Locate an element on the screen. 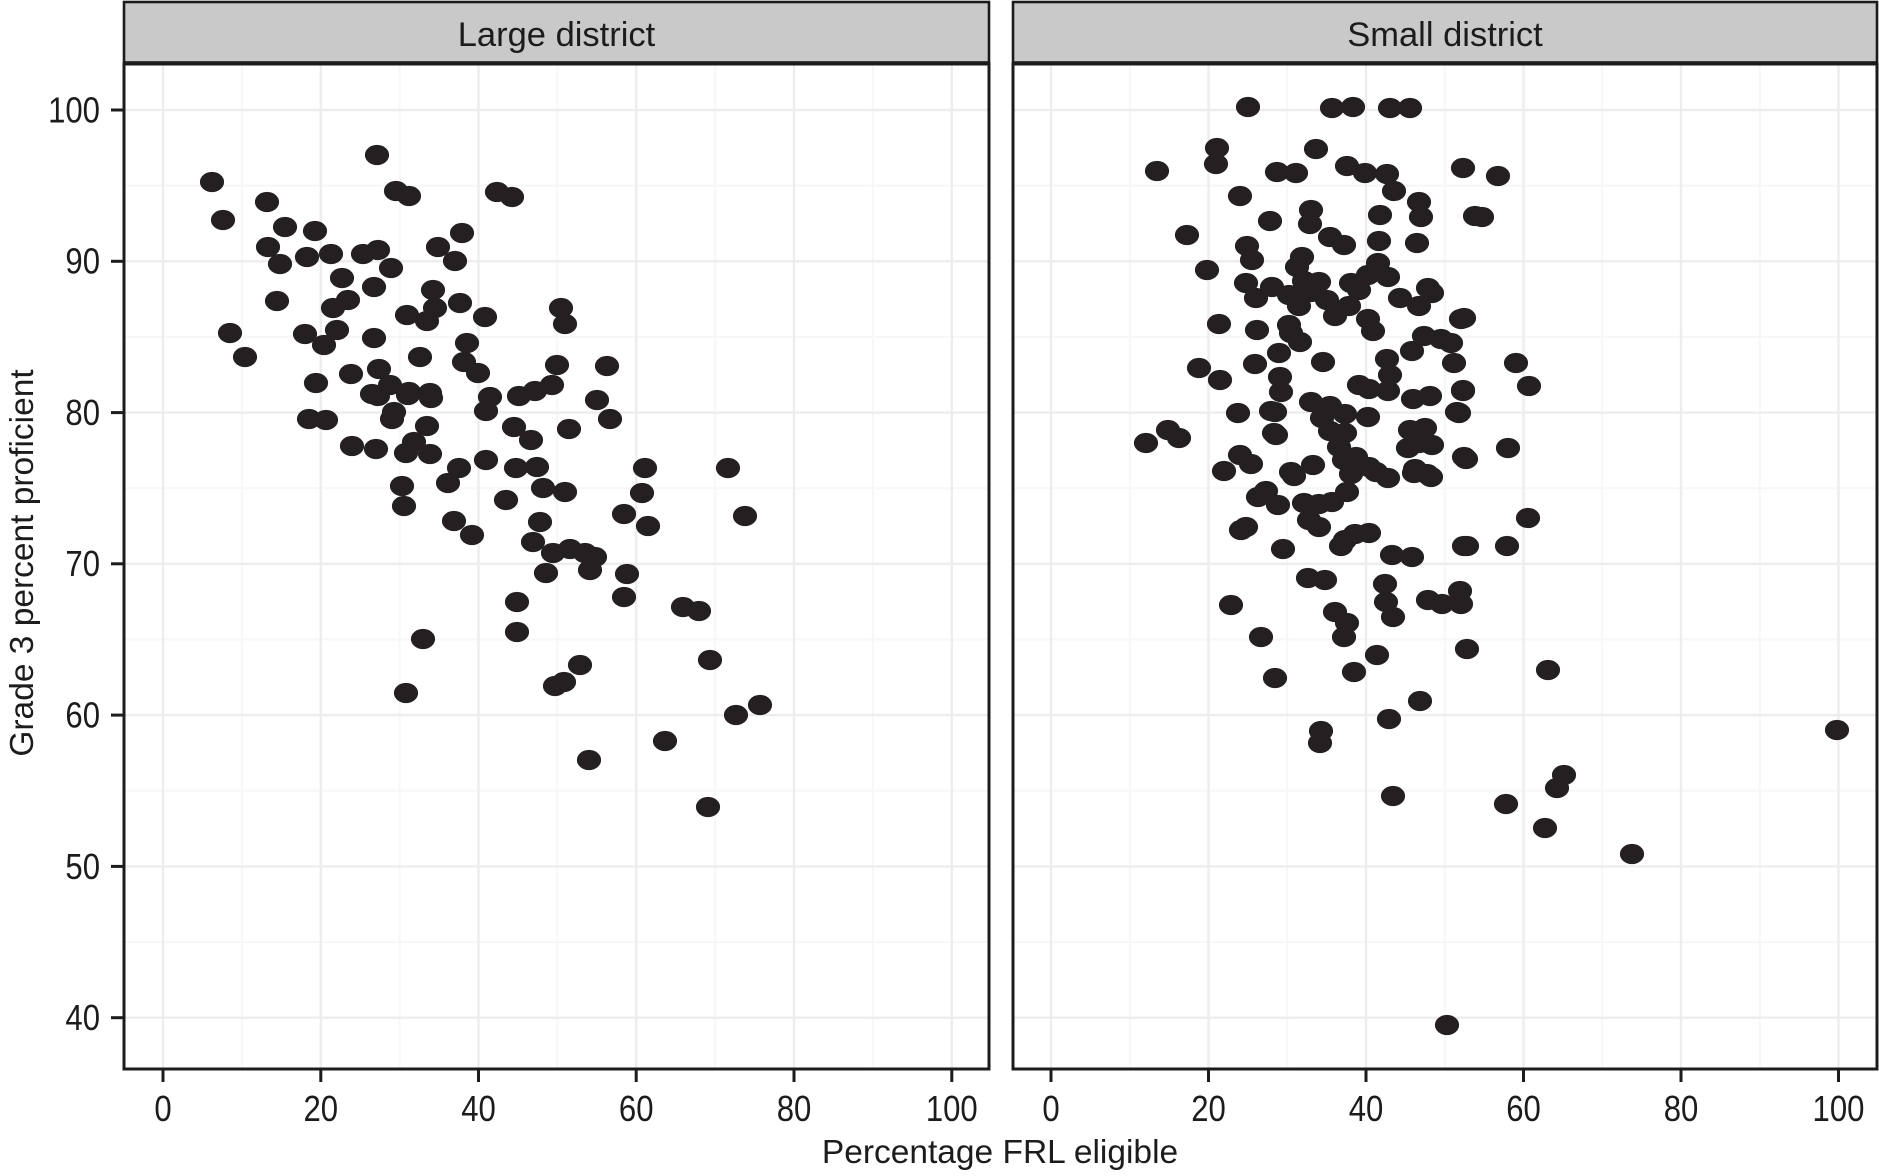 This screenshot has height=1176, width=1879. svg-text: 50 is located at coordinates (82, 866).